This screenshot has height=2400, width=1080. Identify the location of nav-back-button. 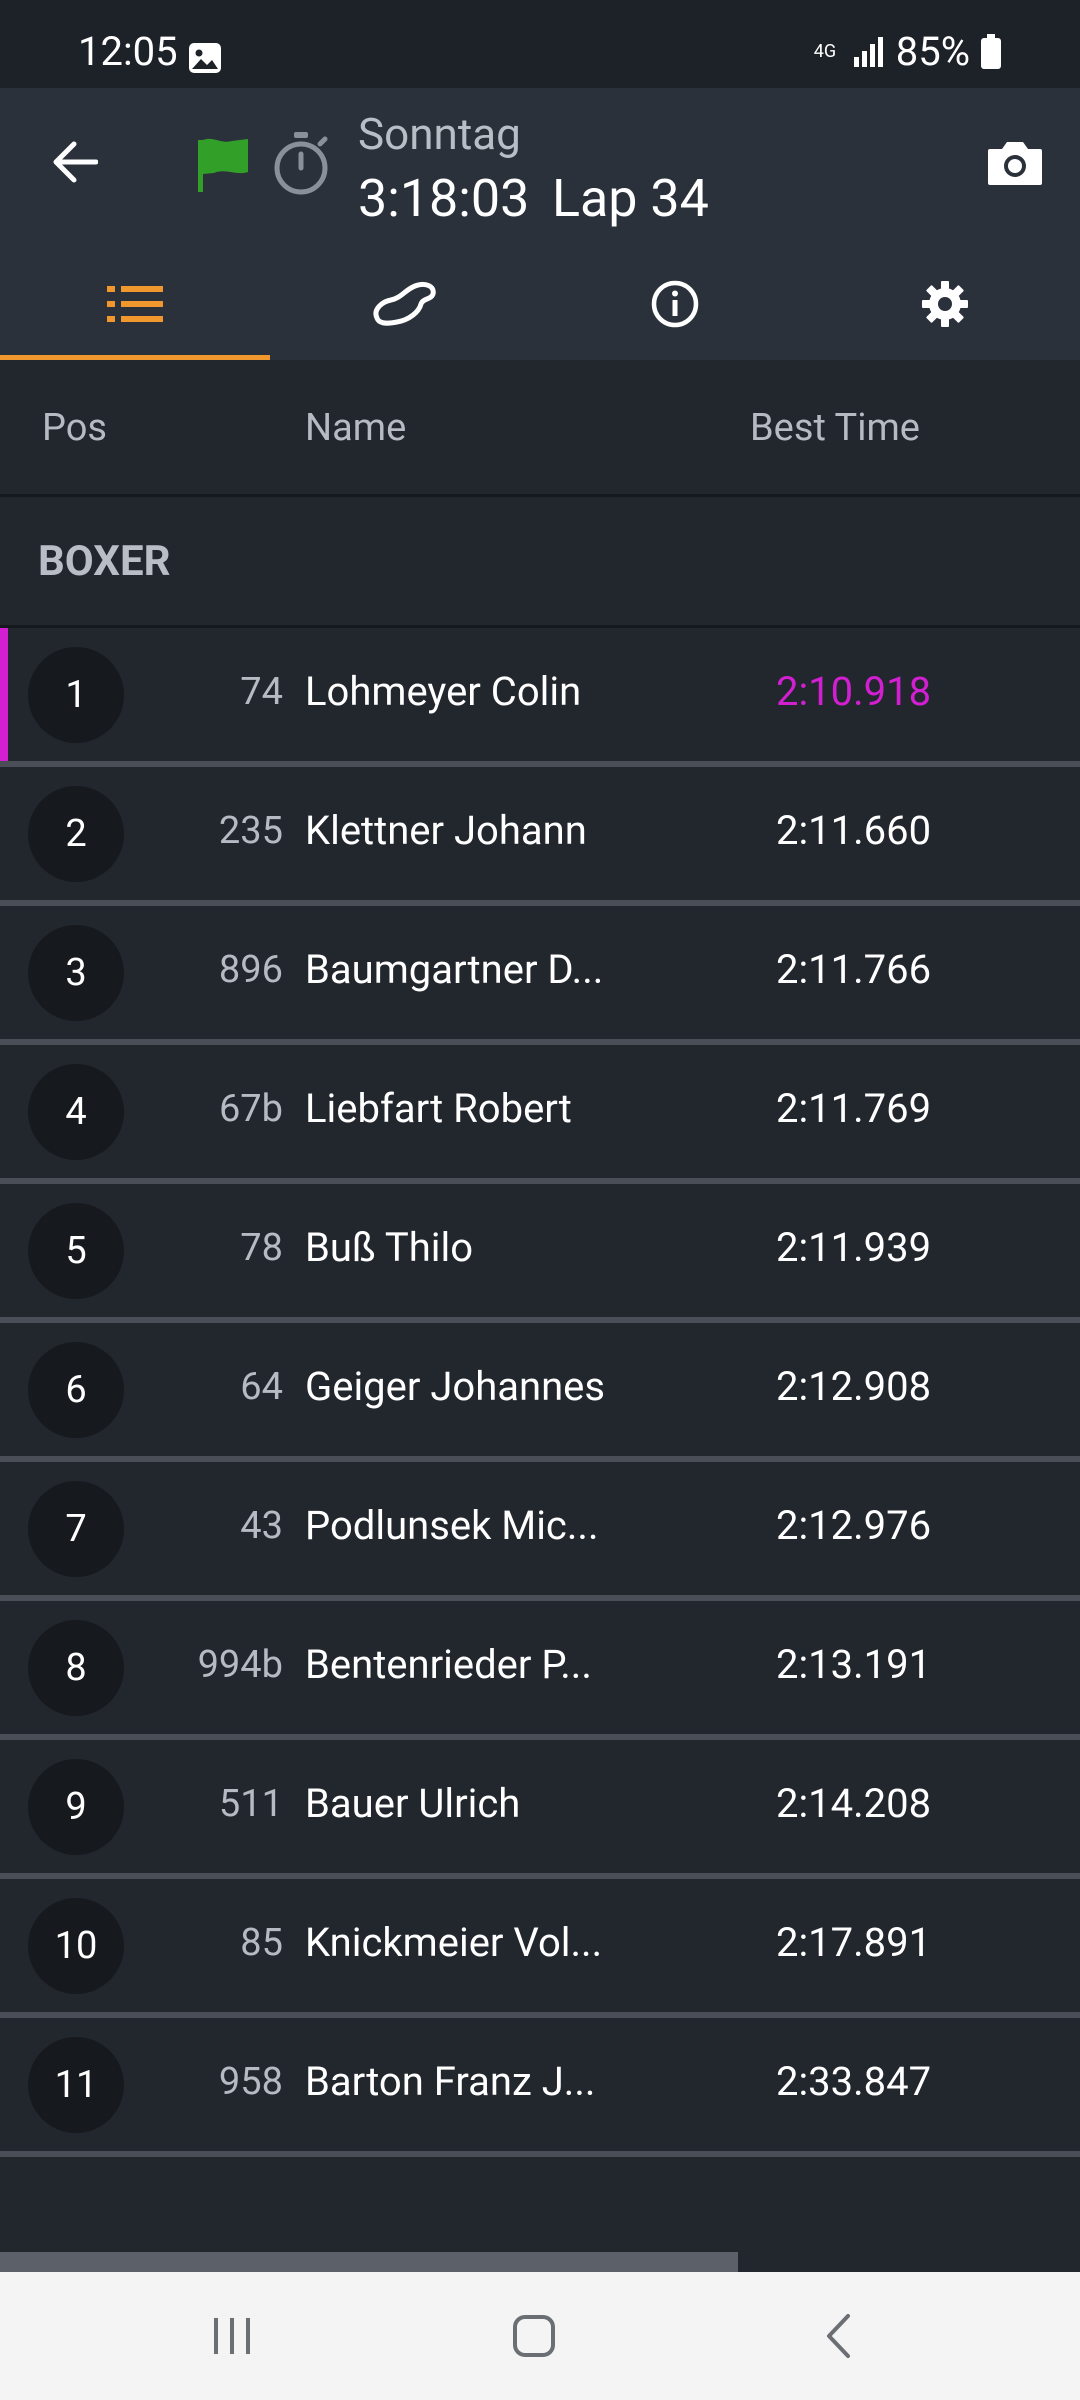
(838, 2336).